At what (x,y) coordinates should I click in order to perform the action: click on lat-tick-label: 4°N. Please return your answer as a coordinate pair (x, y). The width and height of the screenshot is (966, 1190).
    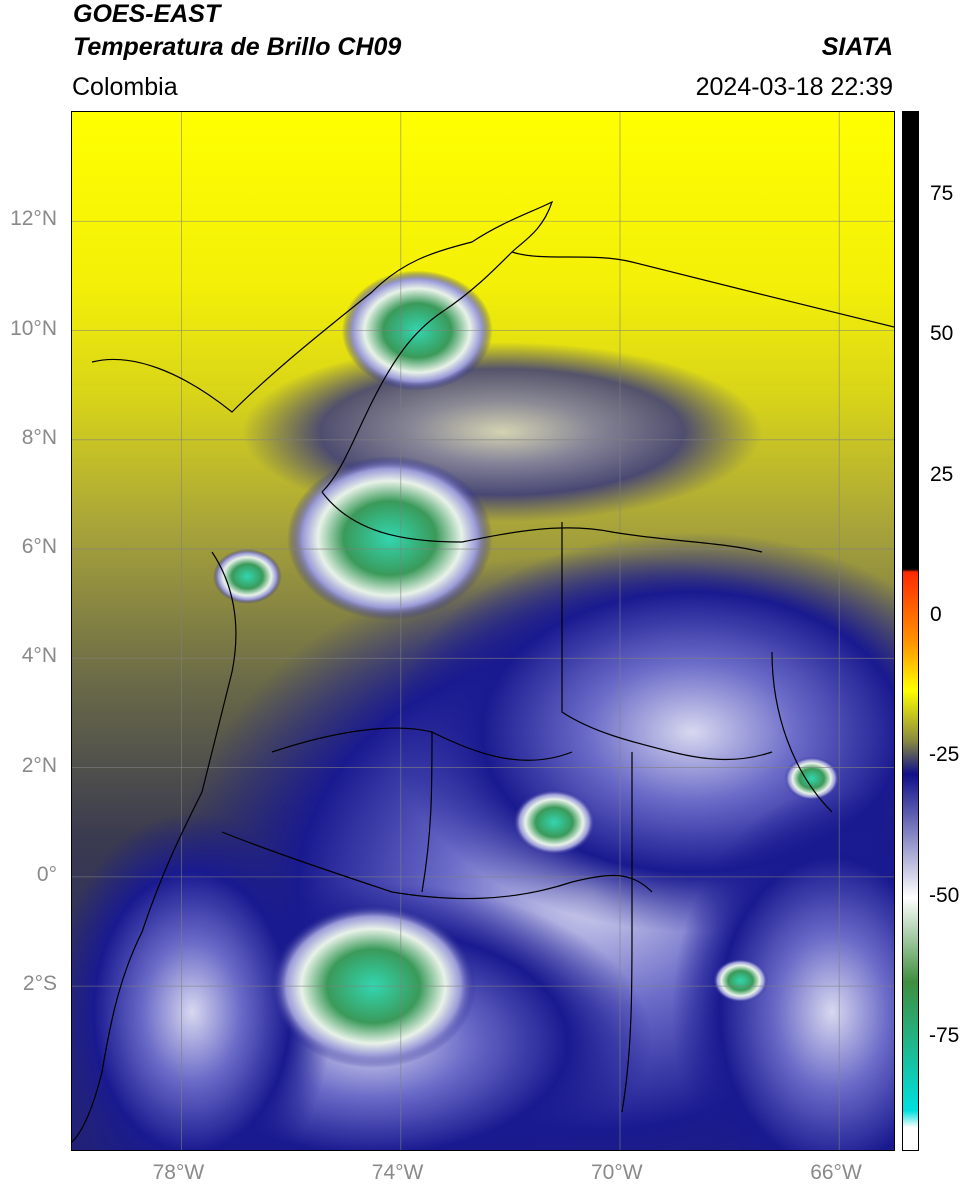
    Looking at the image, I should click on (39, 656).